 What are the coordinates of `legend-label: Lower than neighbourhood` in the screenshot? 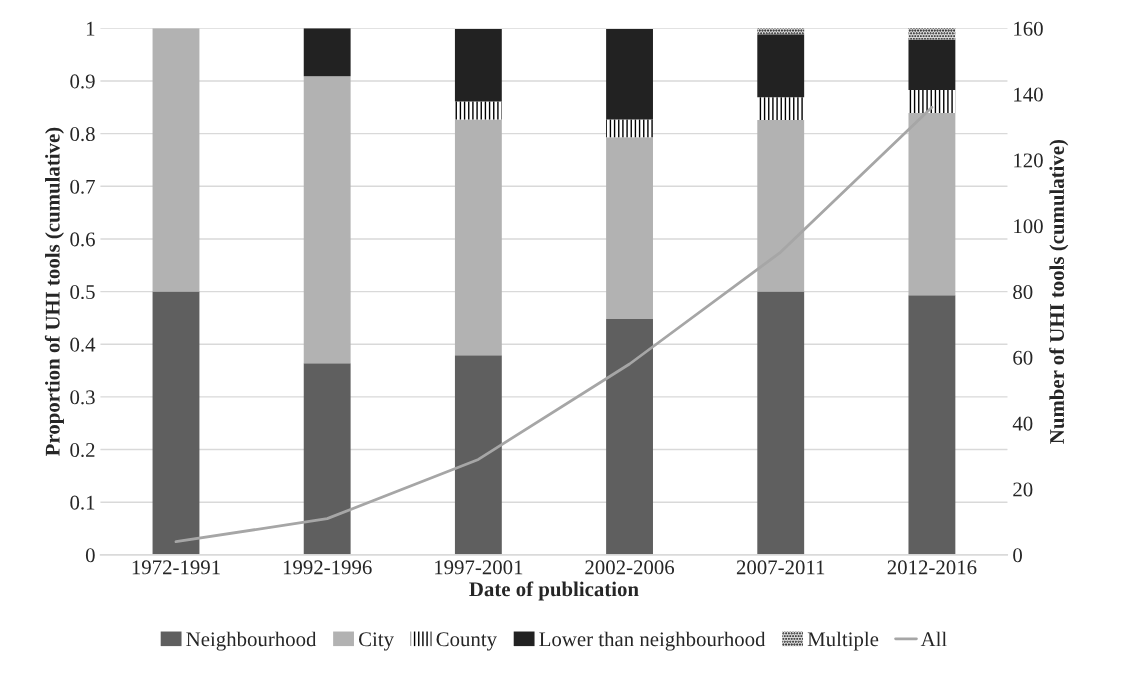 It's located at (652, 641).